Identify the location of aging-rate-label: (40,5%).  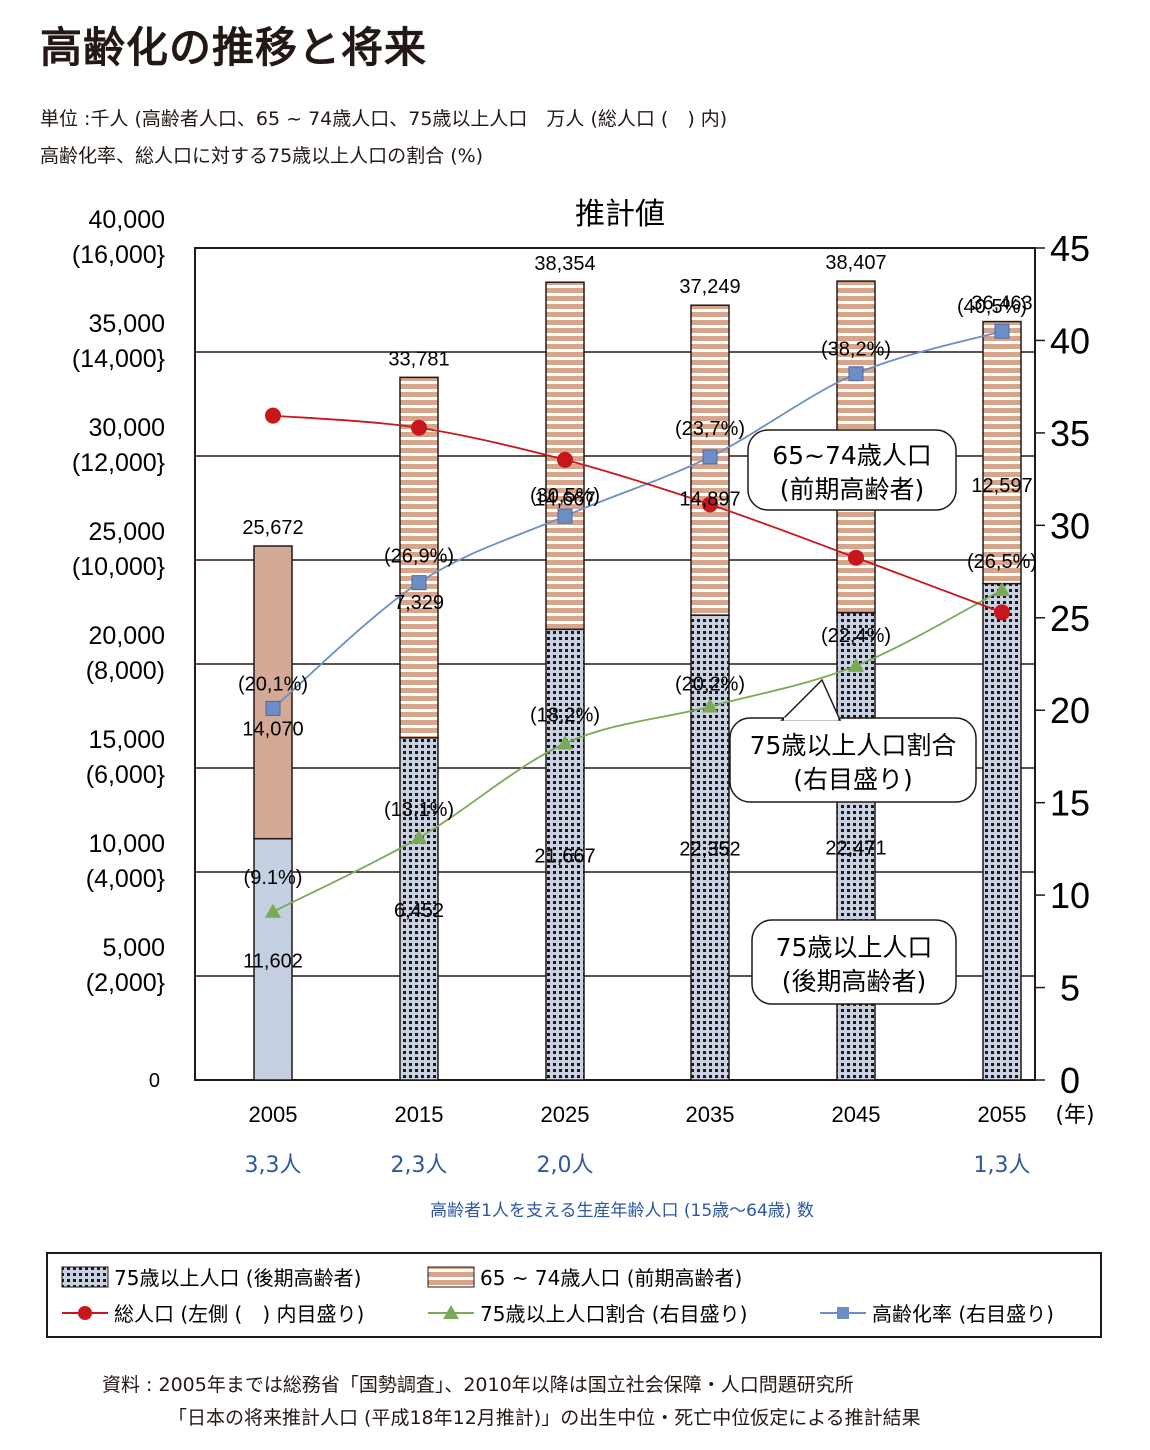
(992, 307).